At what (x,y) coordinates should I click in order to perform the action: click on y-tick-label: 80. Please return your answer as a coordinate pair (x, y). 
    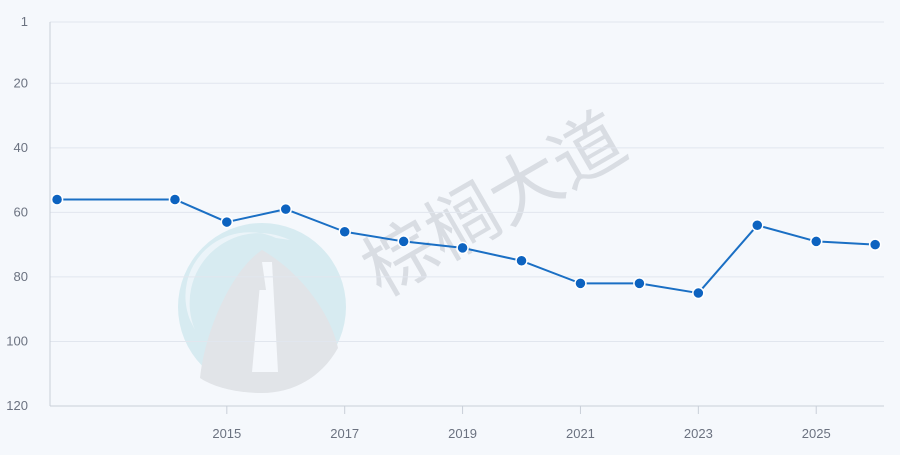
    Looking at the image, I should click on (21, 276).